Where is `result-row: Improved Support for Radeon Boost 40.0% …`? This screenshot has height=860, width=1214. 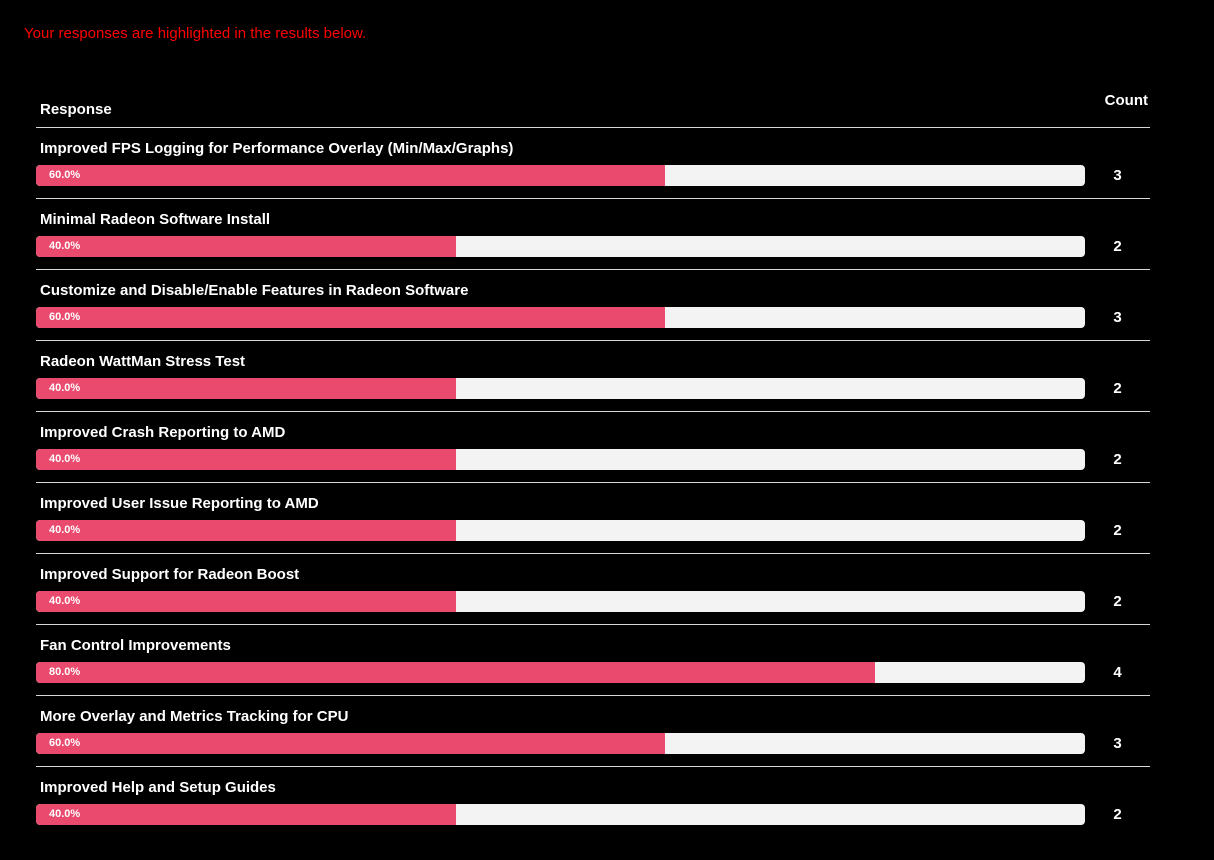
result-row: Improved Support for Radeon Boost 40.0% … is located at coordinates (593, 589).